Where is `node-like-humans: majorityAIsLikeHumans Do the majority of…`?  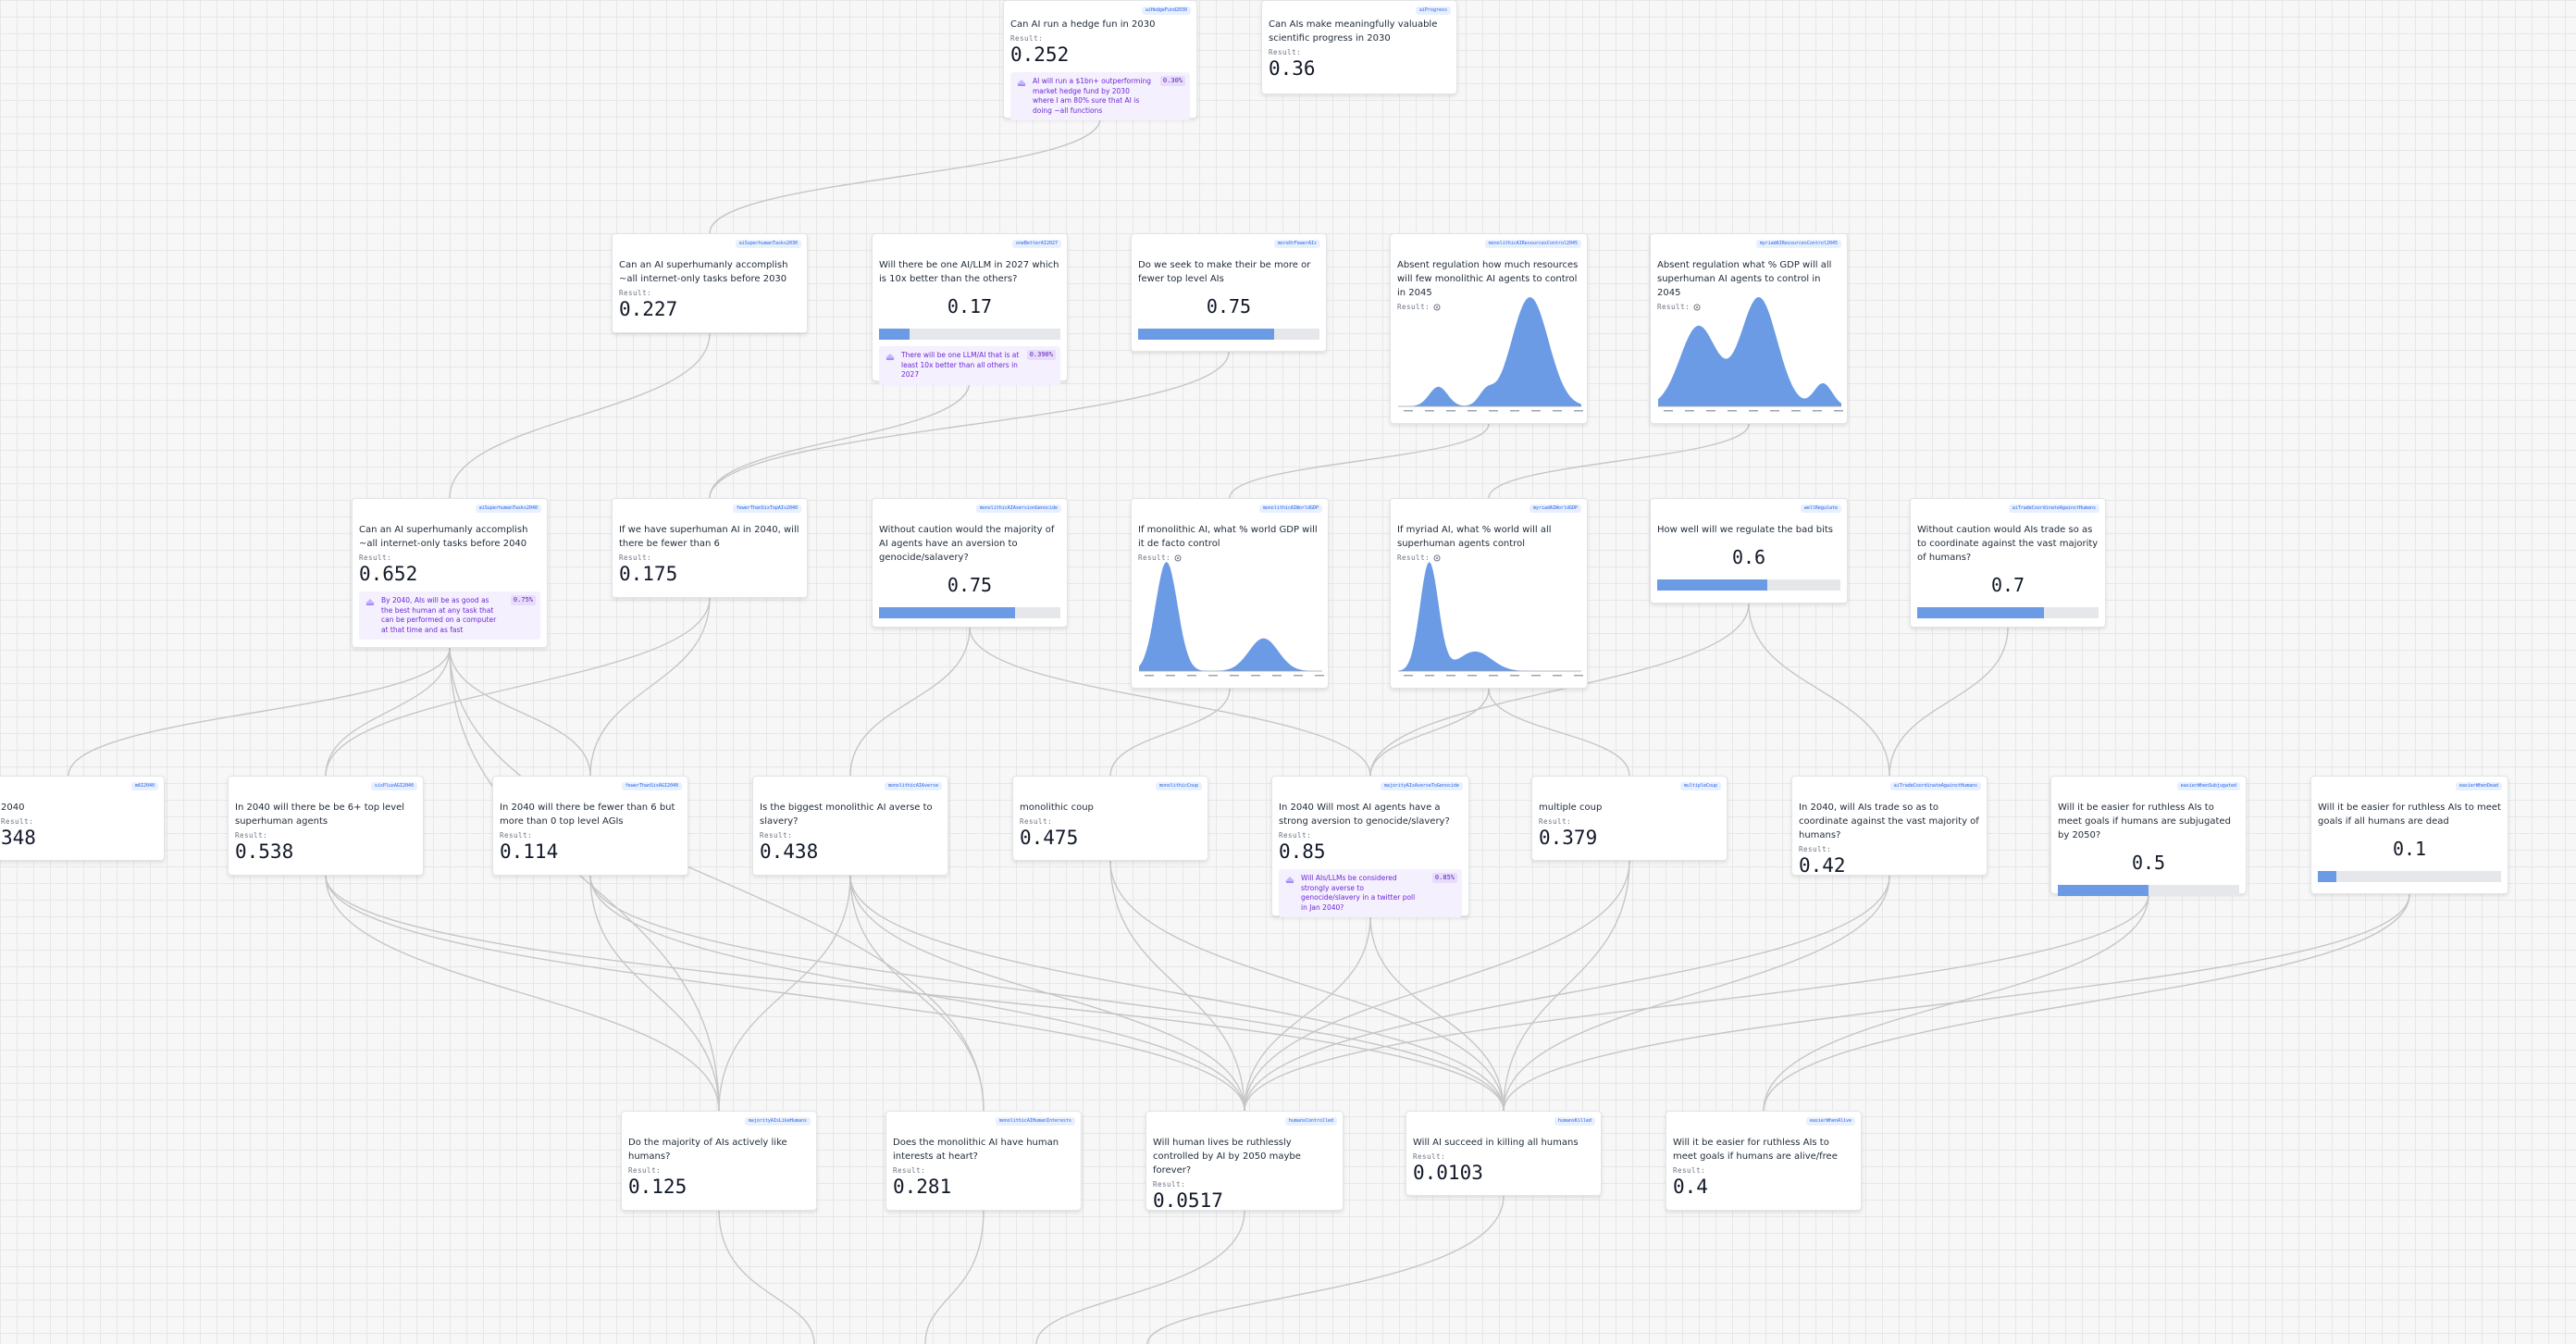 node-like-humans: majorityAIsLikeHumans Do the majority of… is located at coordinates (719, 1161).